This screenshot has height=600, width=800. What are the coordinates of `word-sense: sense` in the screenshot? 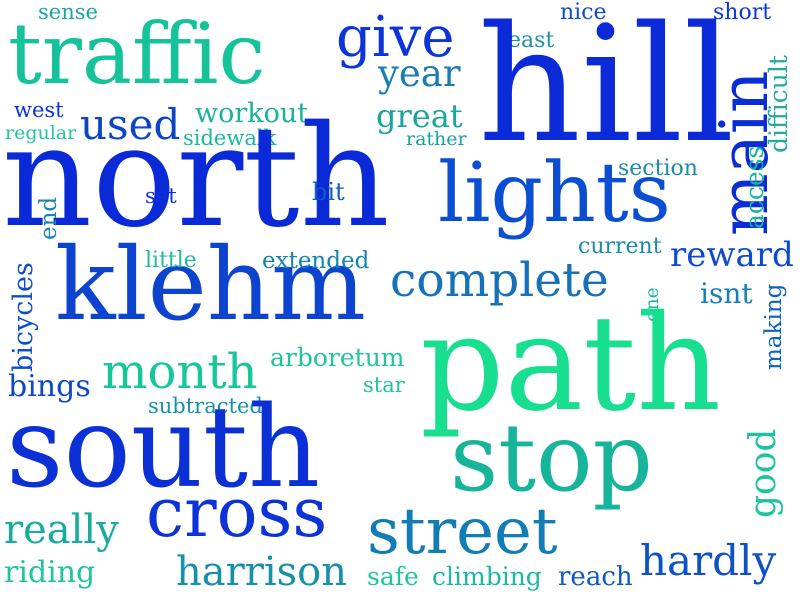 It's located at (68, 12).